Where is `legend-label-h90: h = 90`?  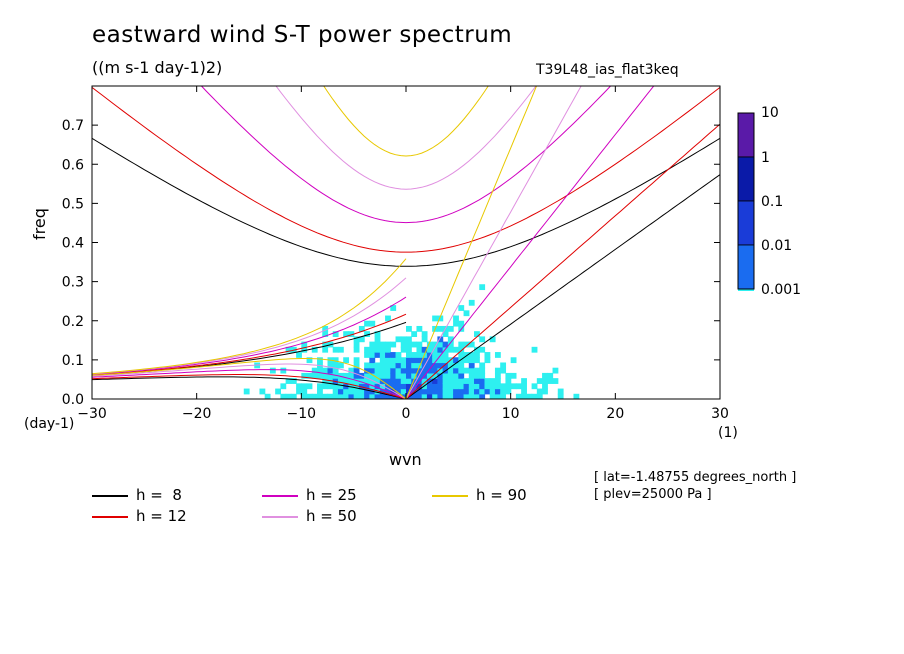 legend-label-h90: h = 90 is located at coordinates (501, 495).